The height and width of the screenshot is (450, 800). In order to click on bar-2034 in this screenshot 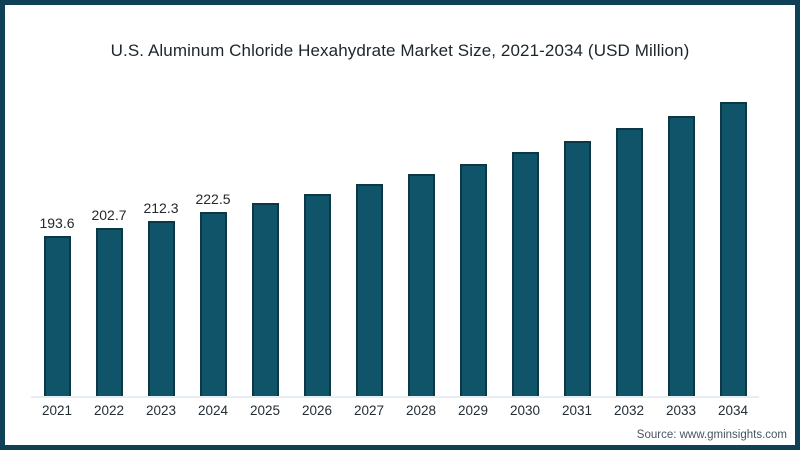, I will do `click(733, 249)`.